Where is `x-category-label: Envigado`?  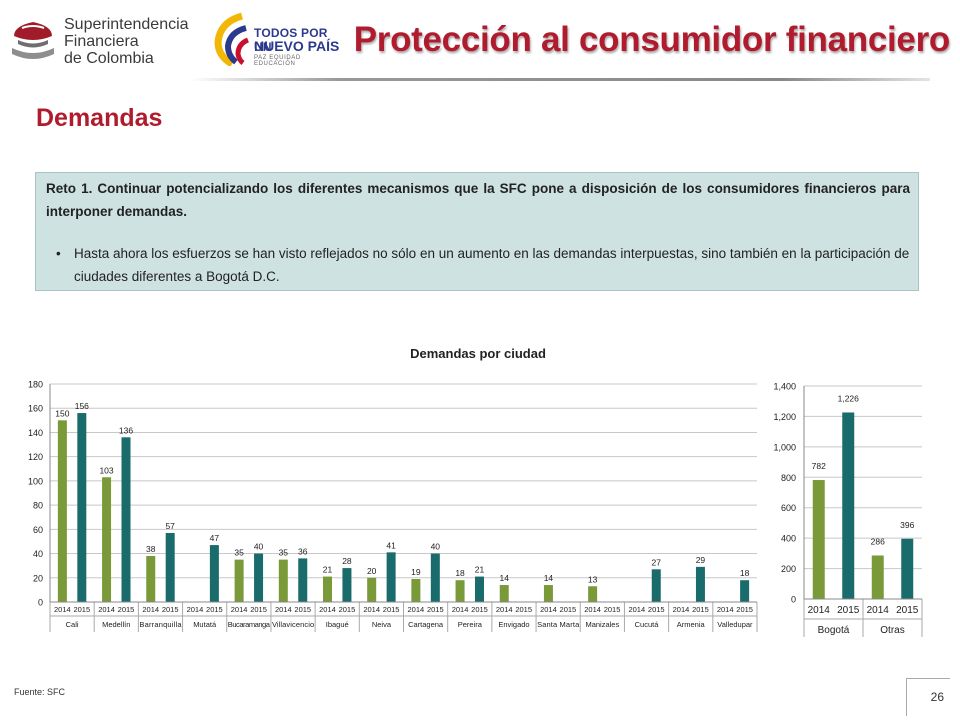
x-category-label: Envigado is located at coordinates (513, 624).